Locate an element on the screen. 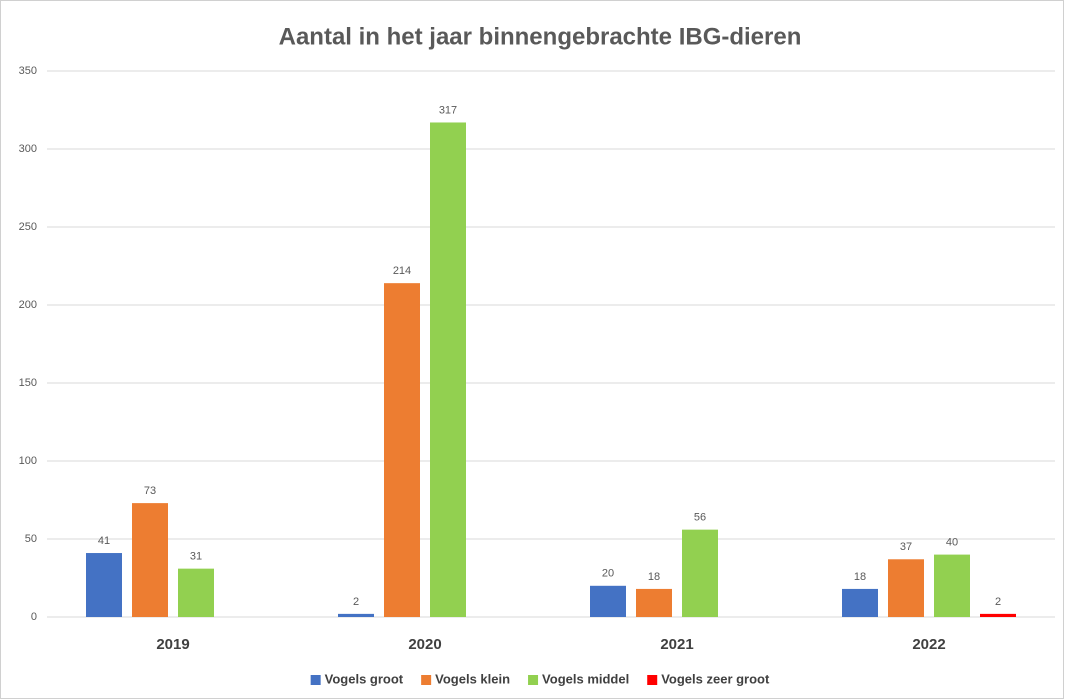  legend-label: Vogels zeer groot is located at coordinates (715, 678).